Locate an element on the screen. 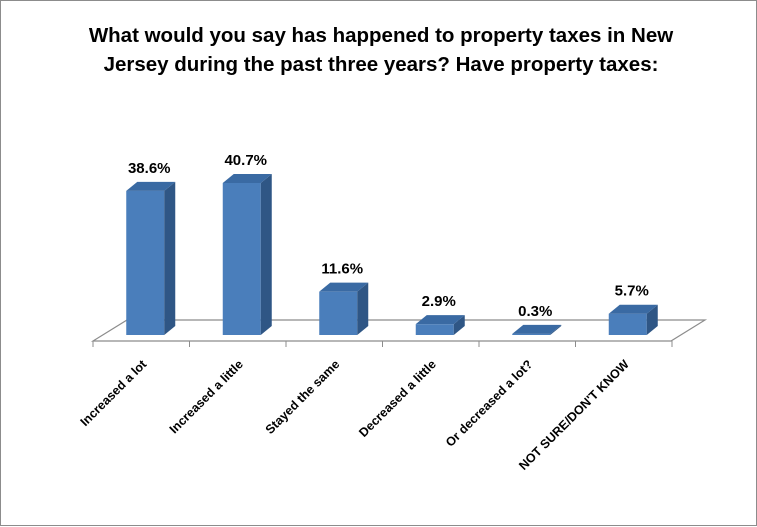  data-label-2: 40.7% is located at coordinates (245, 160).